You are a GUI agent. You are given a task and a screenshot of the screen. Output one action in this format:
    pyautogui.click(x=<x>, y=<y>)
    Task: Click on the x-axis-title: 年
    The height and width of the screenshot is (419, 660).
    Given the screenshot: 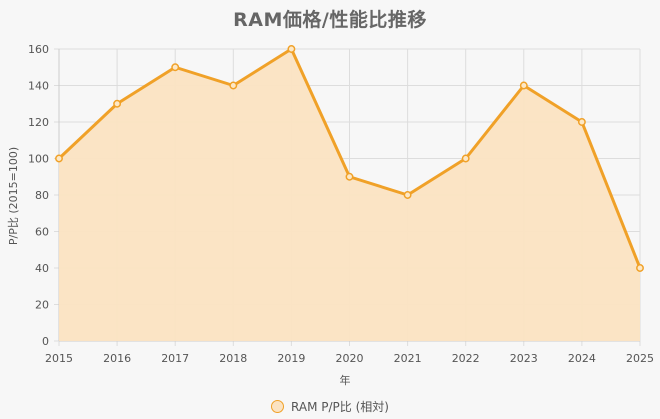 What is the action you would take?
    pyautogui.click(x=345, y=380)
    